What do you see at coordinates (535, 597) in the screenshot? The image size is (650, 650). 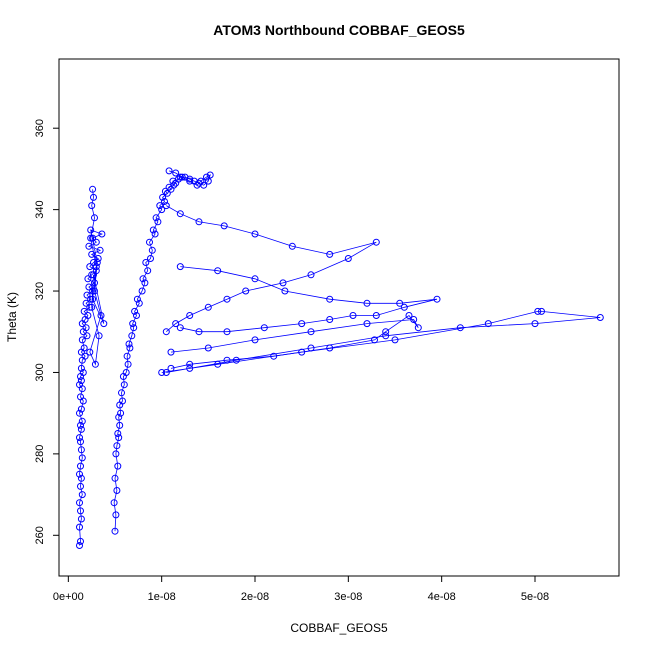 I see `x-tick-label: 5e-08` at bounding box center [535, 597].